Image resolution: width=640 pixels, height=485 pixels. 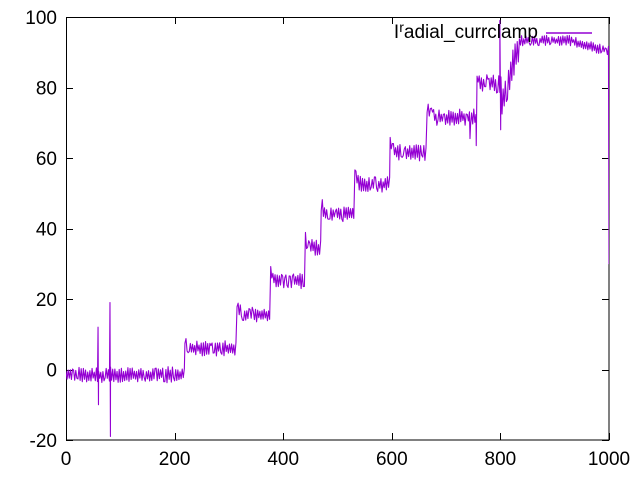 What do you see at coordinates (609, 459) in the screenshot?
I see `x-tick-label: 1000` at bounding box center [609, 459].